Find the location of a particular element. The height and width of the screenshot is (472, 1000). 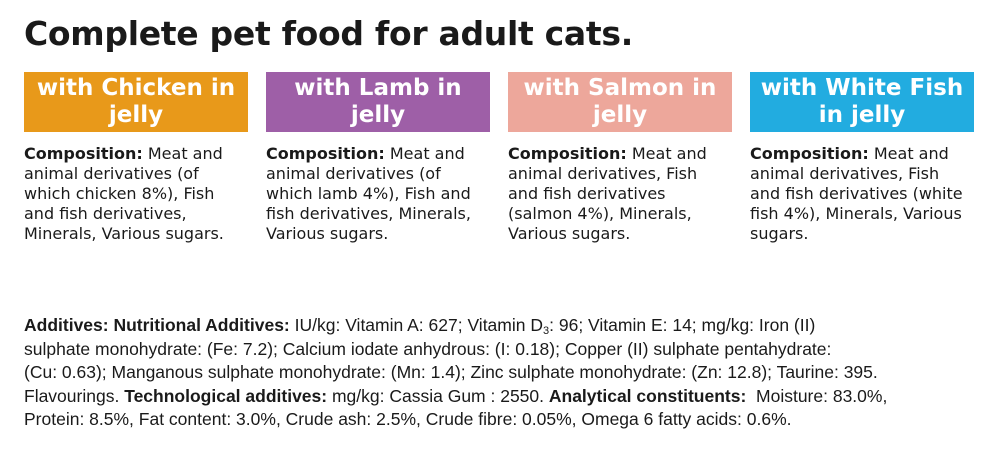

flavourings-text: Flavourings. is located at coordinates (74, 395).